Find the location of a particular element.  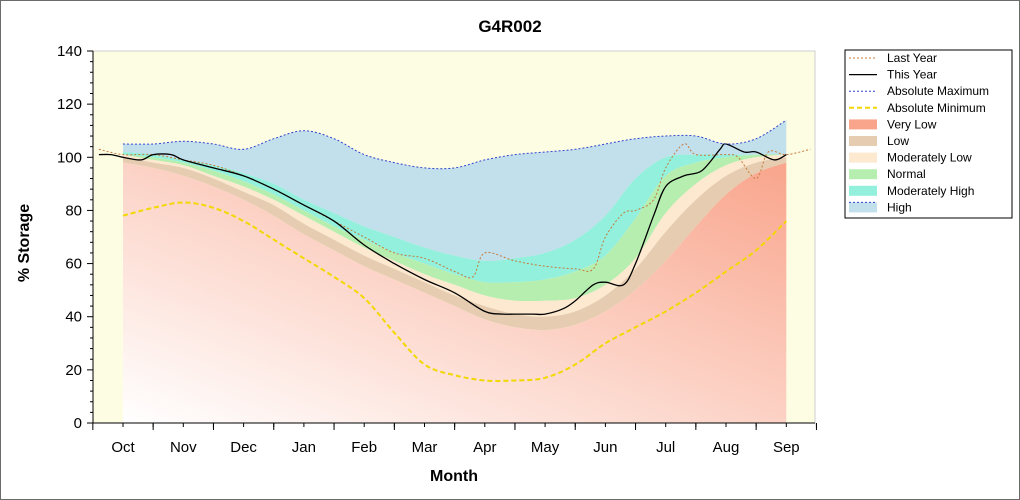

legend-label-normal: Normal is located at coordinates (906, 174).